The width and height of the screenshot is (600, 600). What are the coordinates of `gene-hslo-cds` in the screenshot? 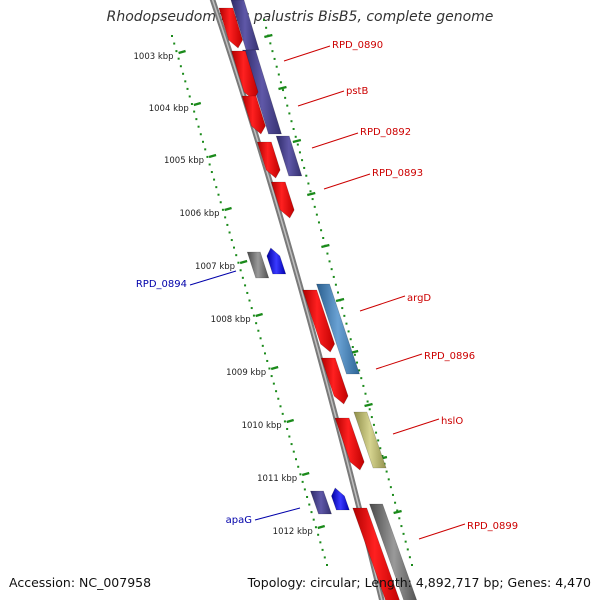 It's located at (349, 444).